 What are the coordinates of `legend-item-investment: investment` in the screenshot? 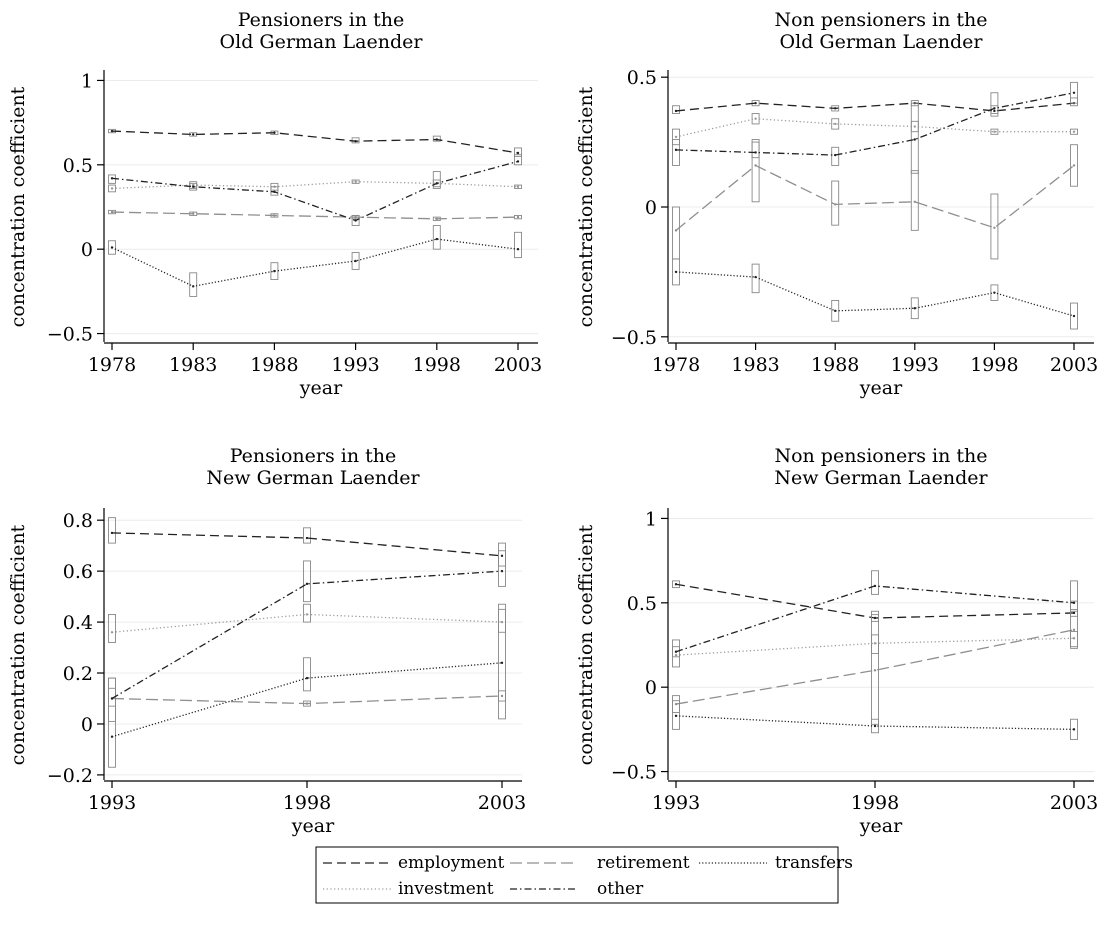 It's located at (408, 889).